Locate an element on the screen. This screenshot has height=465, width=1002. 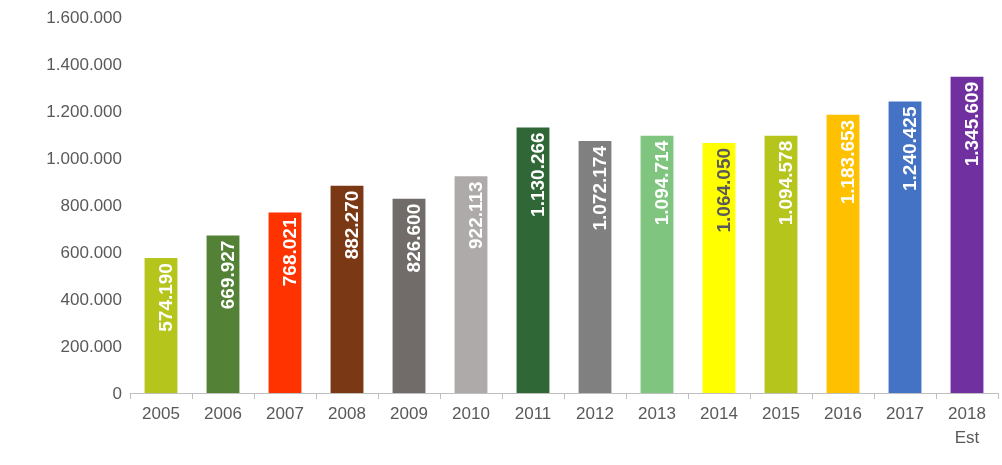
y-tick-label: 0 is located at coordinates (117, 393).